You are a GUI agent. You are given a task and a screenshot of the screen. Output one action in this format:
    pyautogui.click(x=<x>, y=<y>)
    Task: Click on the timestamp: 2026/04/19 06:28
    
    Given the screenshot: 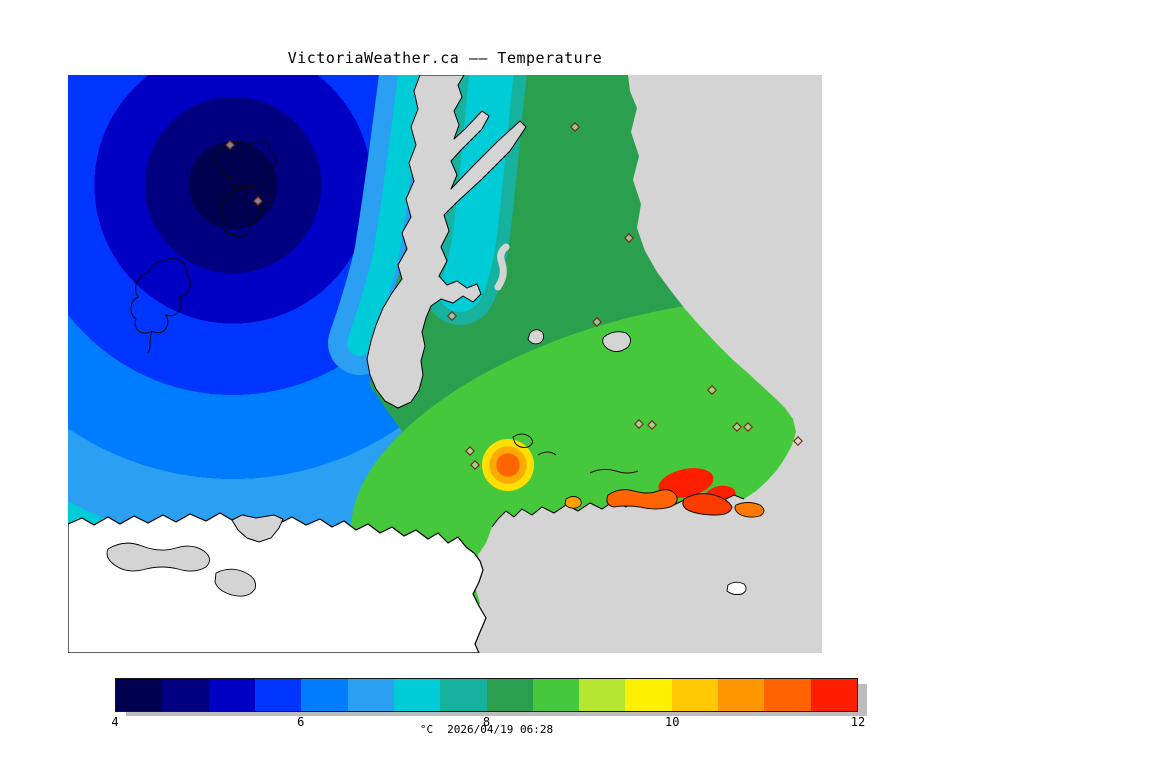 What is the action you would take?
    pyautogui.click(x=500, y=729)
    